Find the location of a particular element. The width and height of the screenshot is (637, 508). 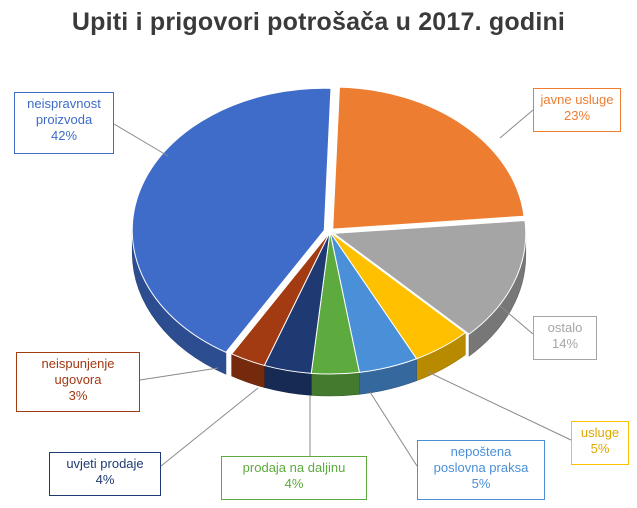

data-label-text: usluge is located at coordinates (600, 432).